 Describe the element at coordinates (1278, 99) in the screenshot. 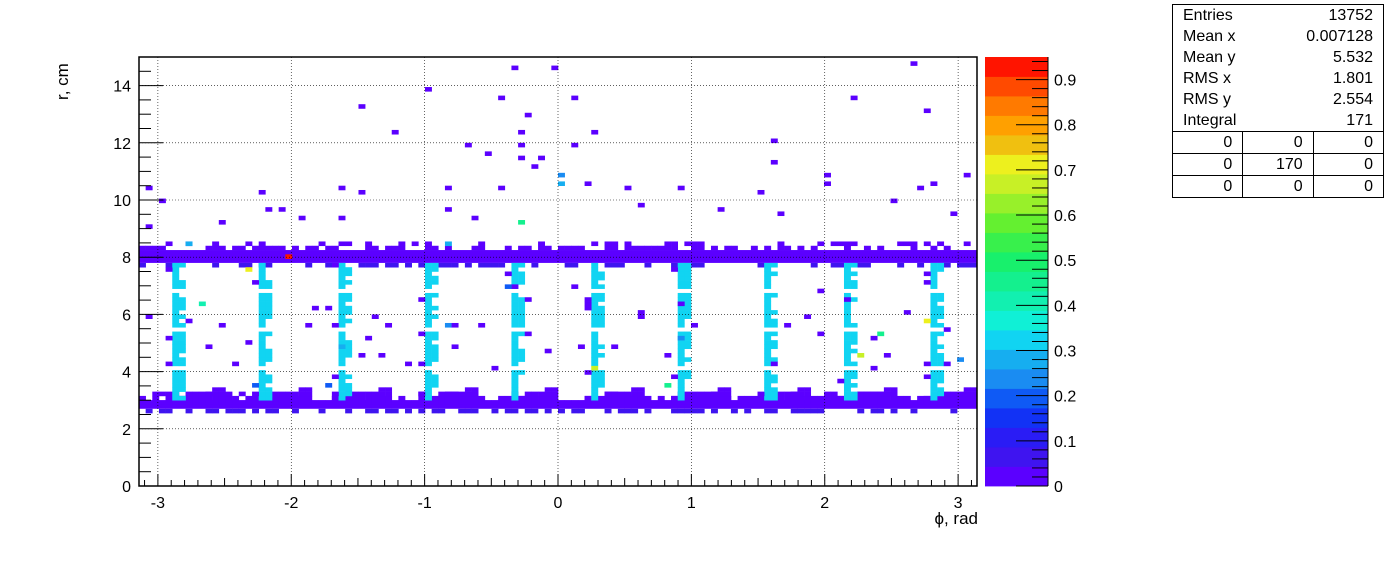

I see `stats-row: RMS y 2.554` at that location.